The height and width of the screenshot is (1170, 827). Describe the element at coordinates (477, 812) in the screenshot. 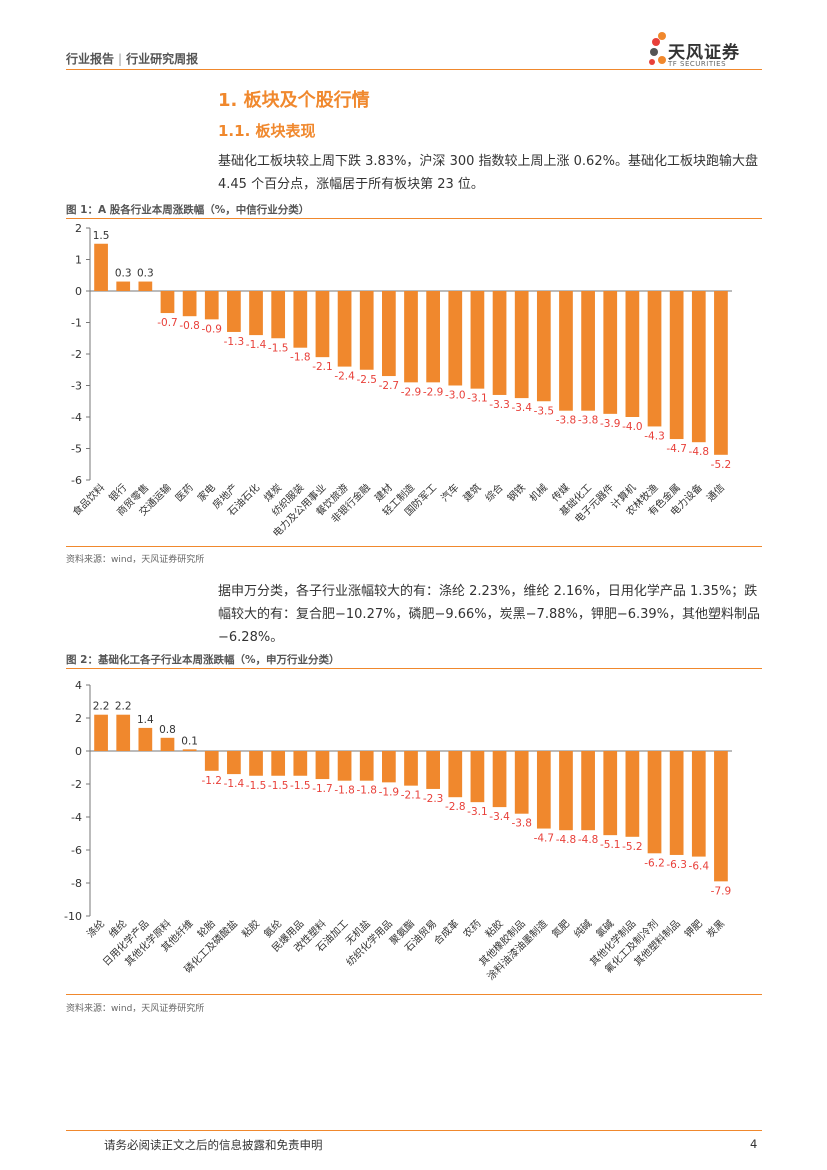

I see `data-label: -3.1` at that location.